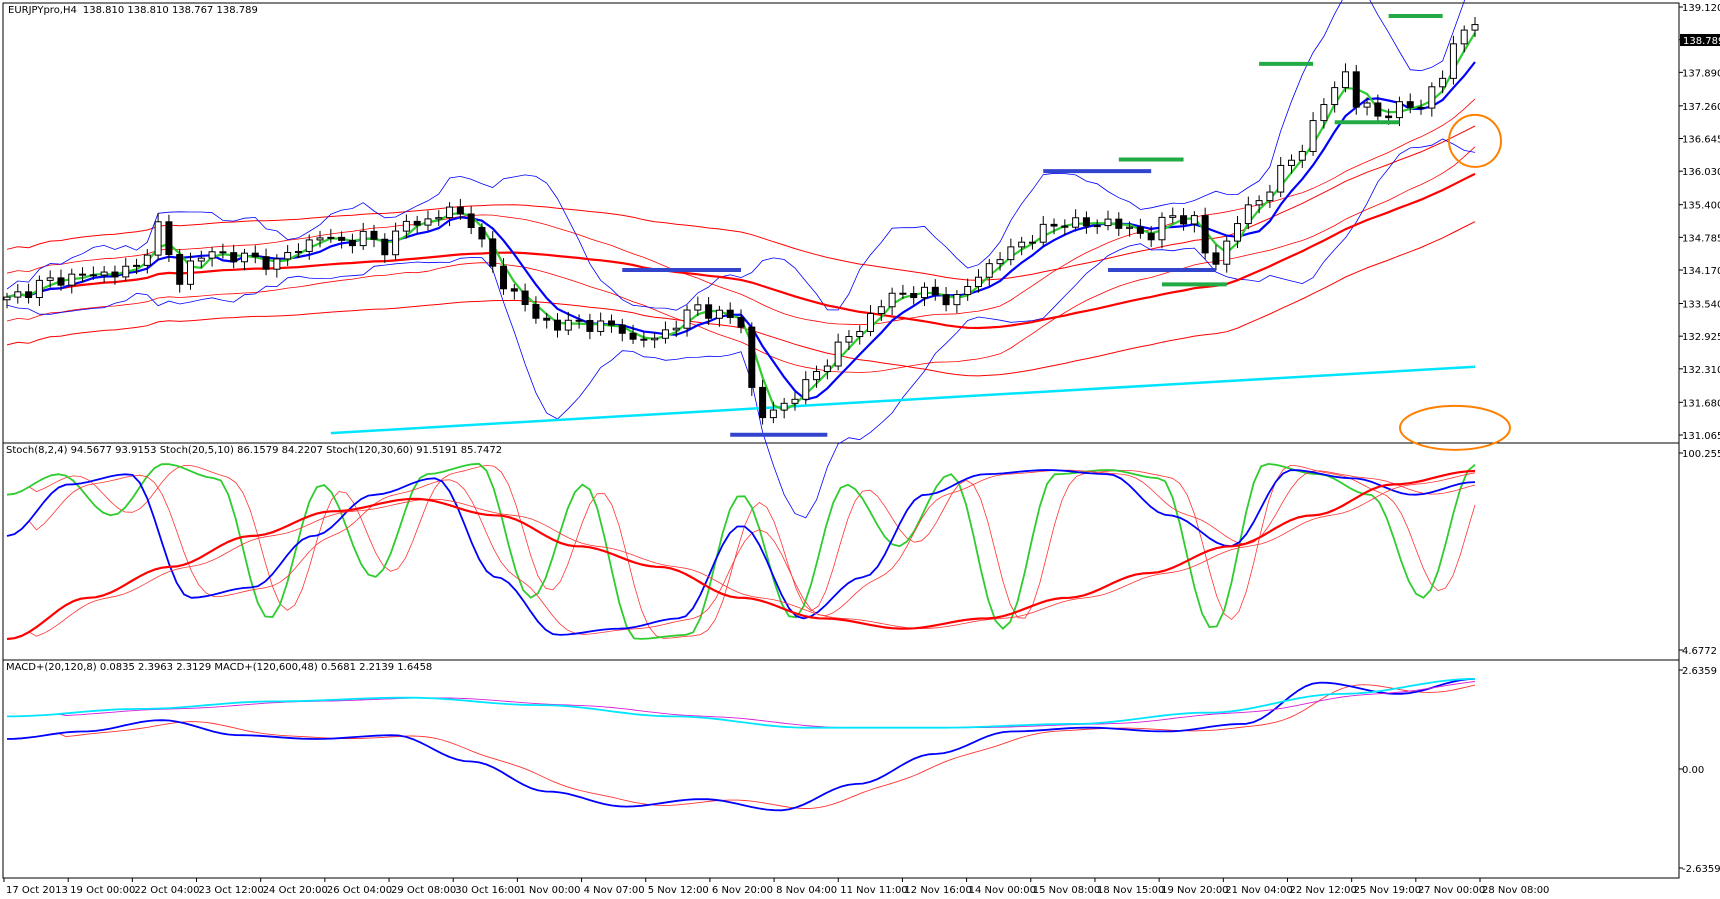 The height and width of the screenshot is (899, 1720). What do you see at coordinates (166, 890) in the screenshot?
I see `time-tick-label: 22 Oct 04:00` at bounding box center [166, 890].